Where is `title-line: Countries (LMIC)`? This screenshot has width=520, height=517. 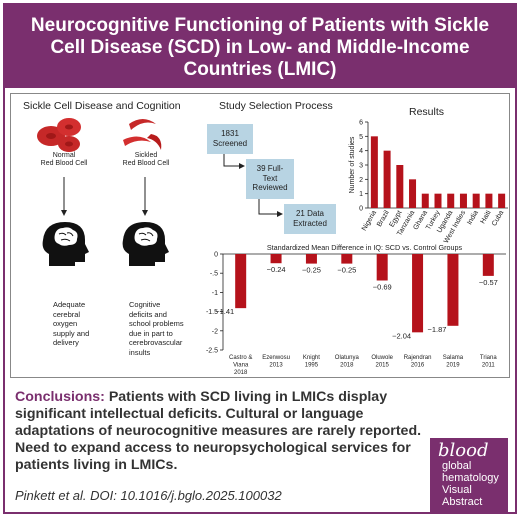 title-line: Countries (LMIC) is located at coordinates (260, 69).